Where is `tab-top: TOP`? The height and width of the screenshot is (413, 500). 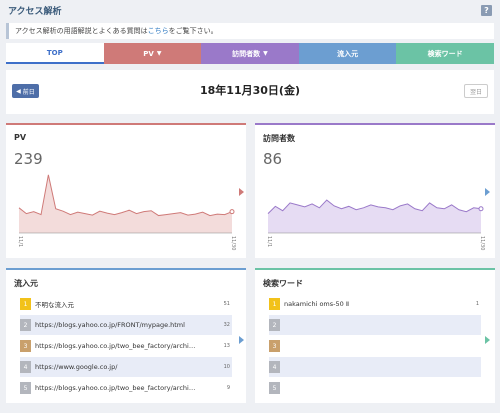
tab-top: TOP is located at coordinates (55, 53).